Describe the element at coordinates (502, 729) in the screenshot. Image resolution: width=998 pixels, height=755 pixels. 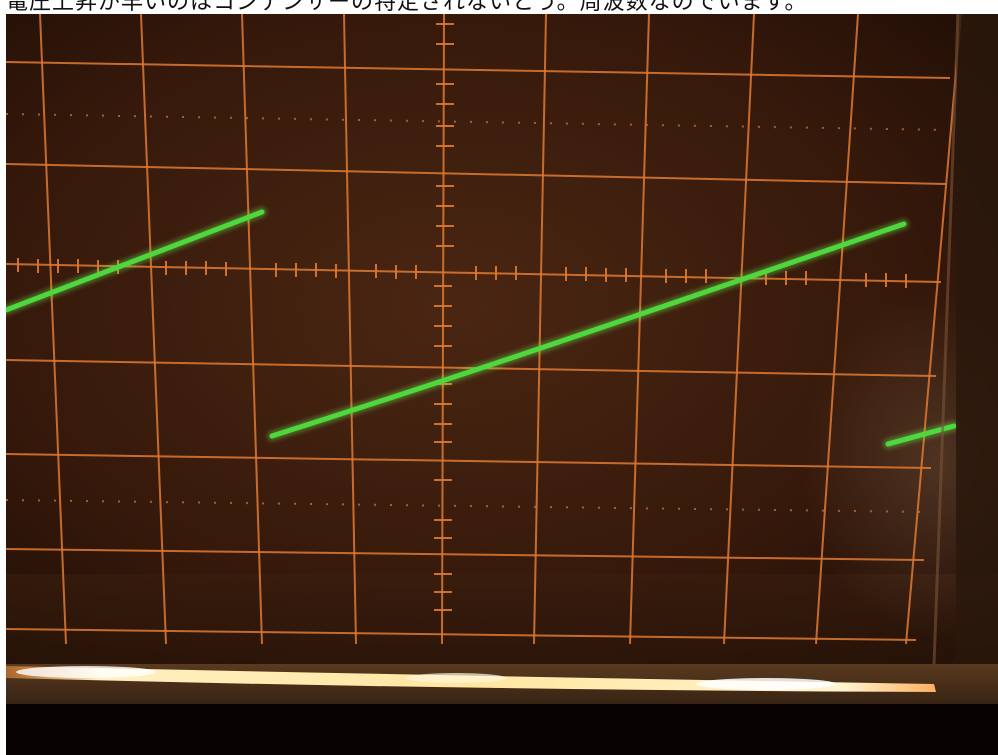
I see `bezel-shadow` at that location.